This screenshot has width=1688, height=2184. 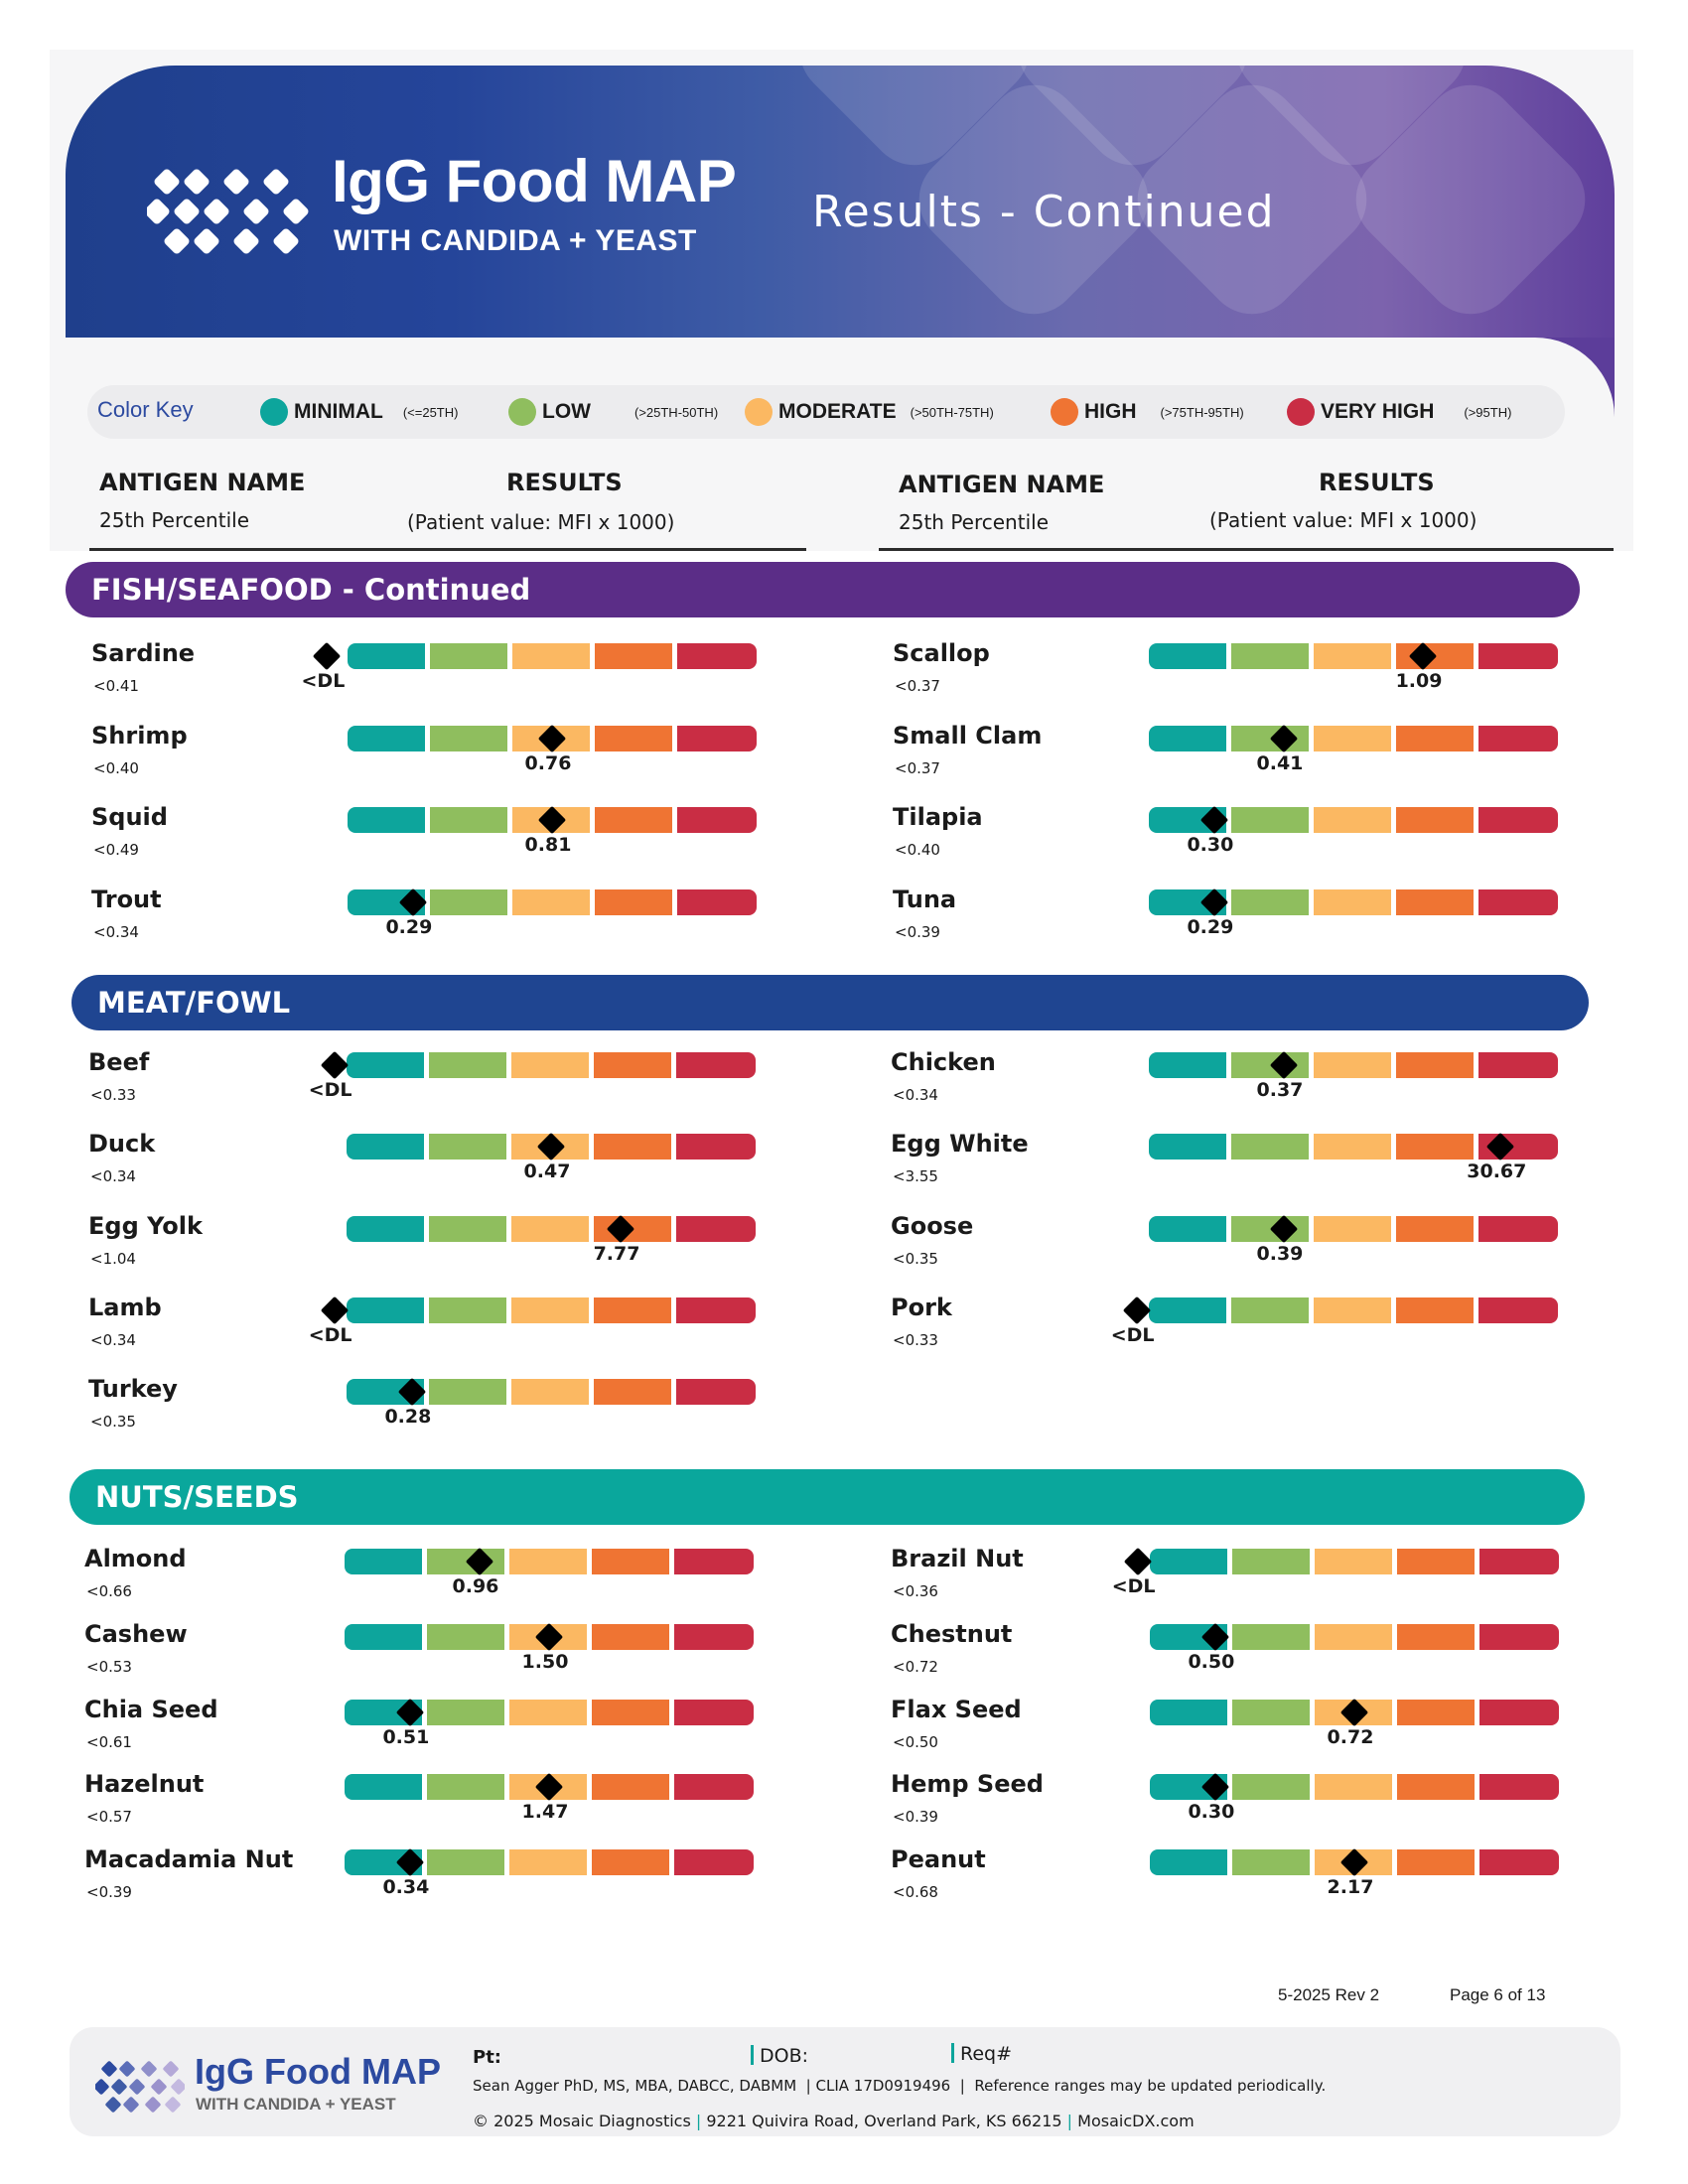 I want to click on result-value: 1.09, so click(x=1419, y=681).